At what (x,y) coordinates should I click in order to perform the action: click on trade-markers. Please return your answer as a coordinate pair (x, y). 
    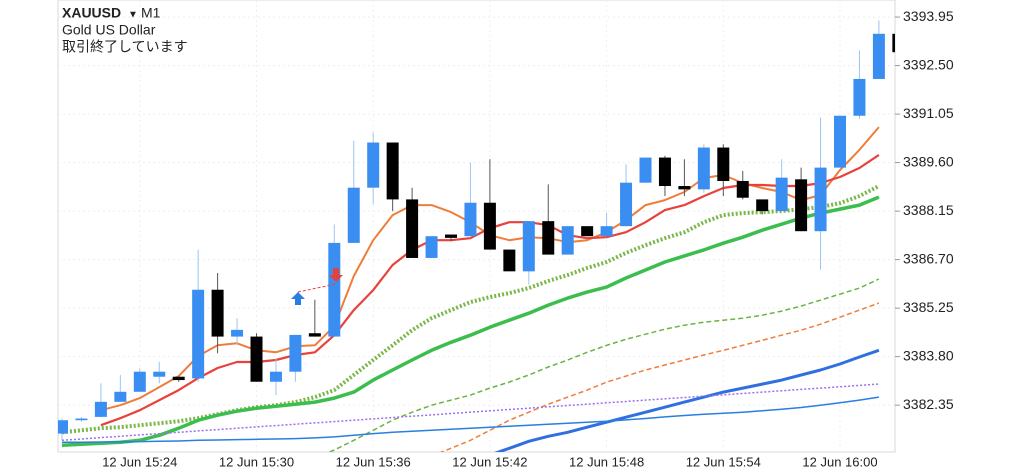
    Looking at the image, I should click on (317, 286).